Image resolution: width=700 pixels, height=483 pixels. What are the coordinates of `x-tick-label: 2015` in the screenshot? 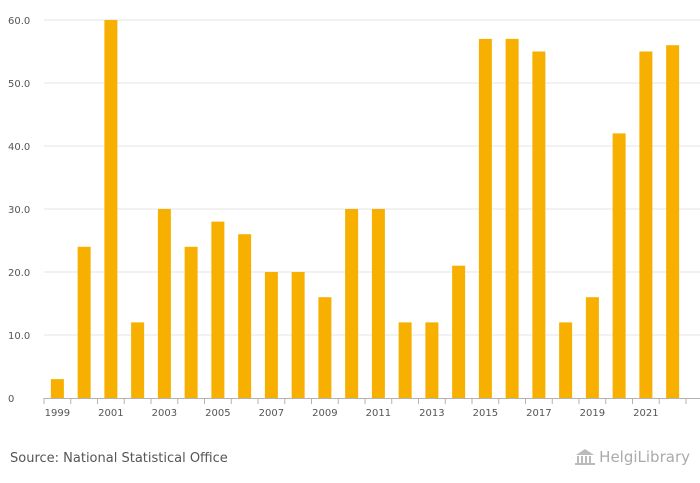 It's located at (485, 413).